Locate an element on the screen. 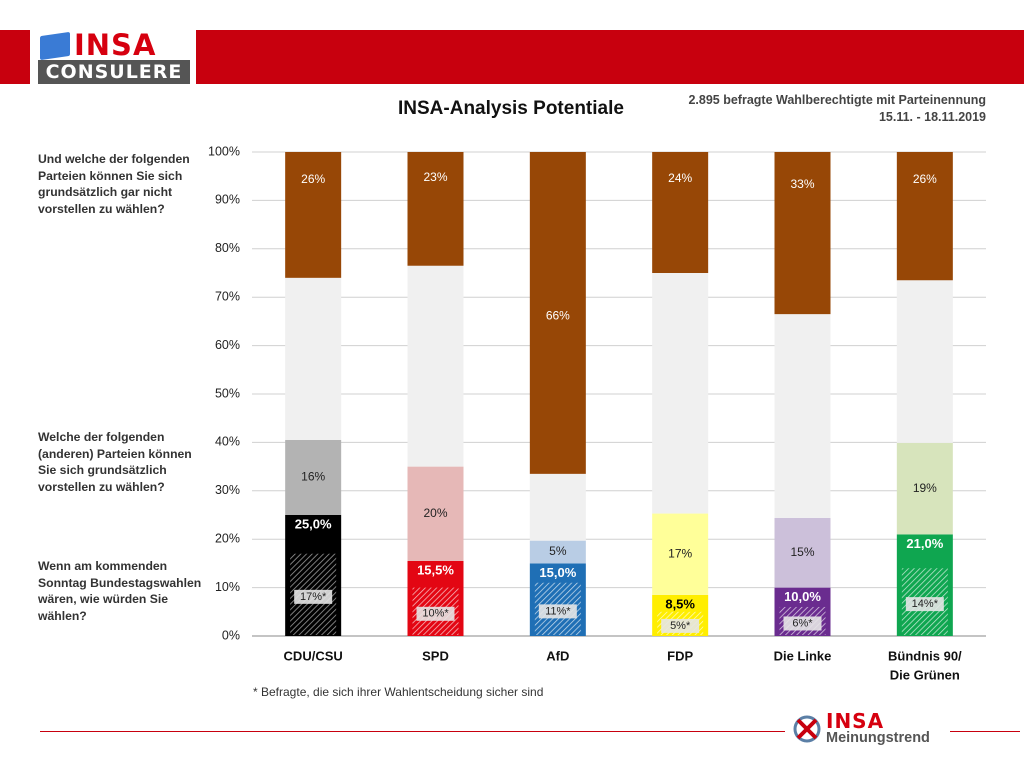 The height and width of the screenshot is (768, 1024). data-label-certain: 14%* is located at coordinates (925, 604).